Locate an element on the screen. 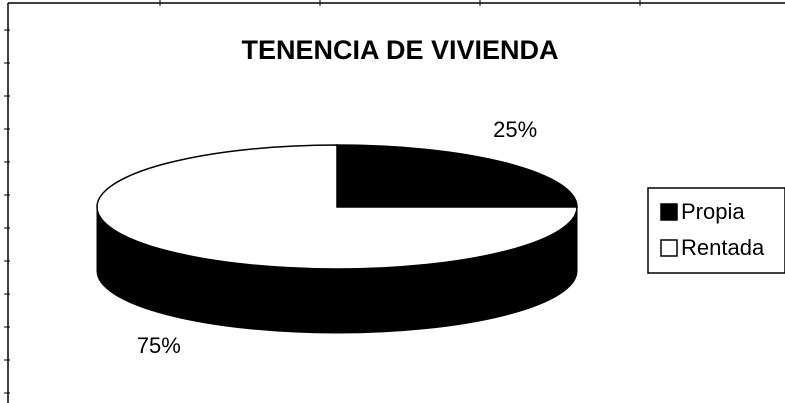  data-label: 25% is located at coordinates (515, 129).